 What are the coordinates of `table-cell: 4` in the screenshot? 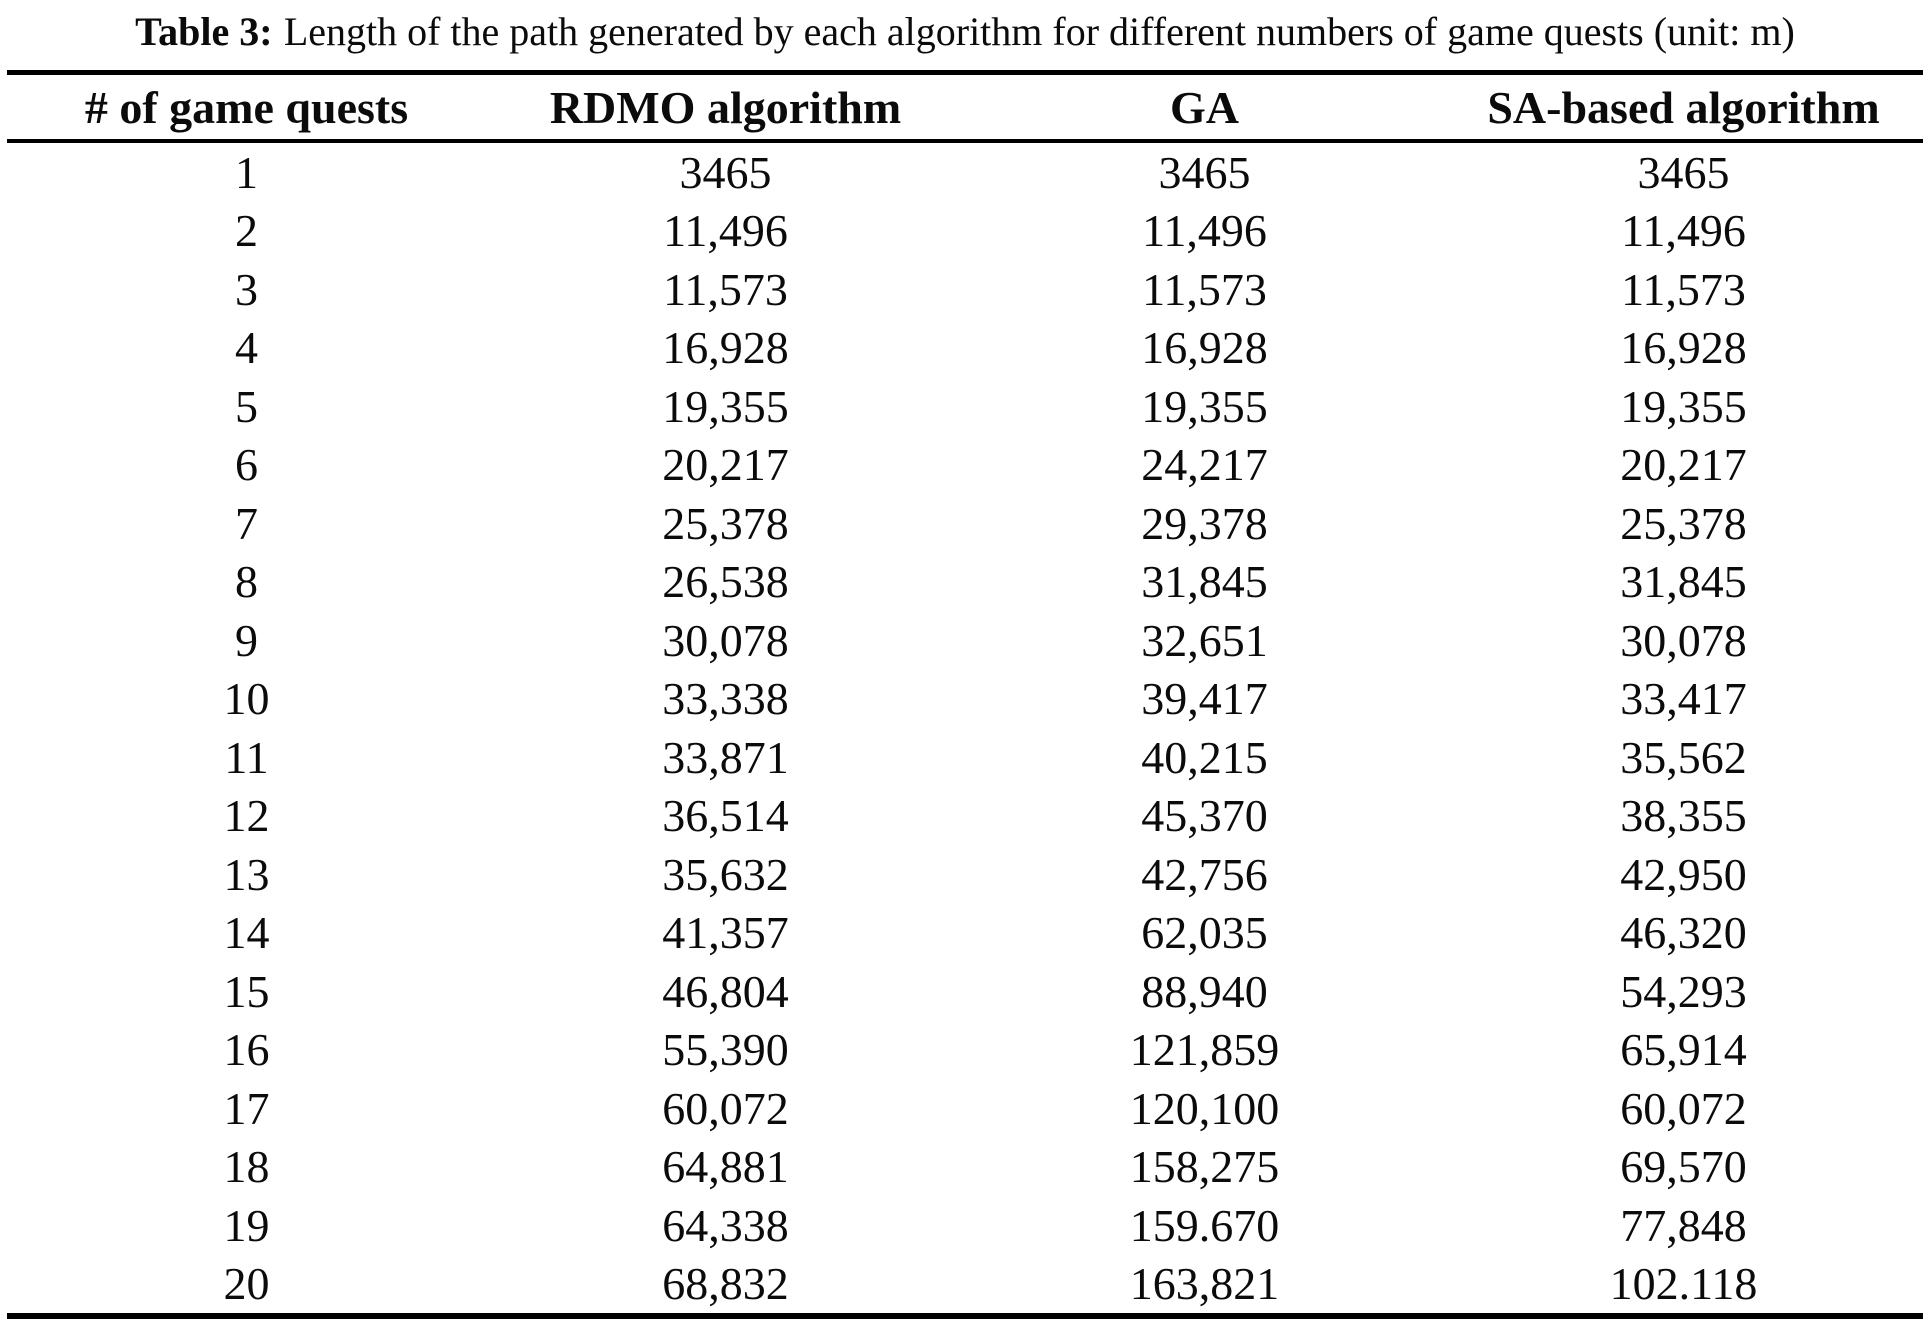 It's located at (246, 348).